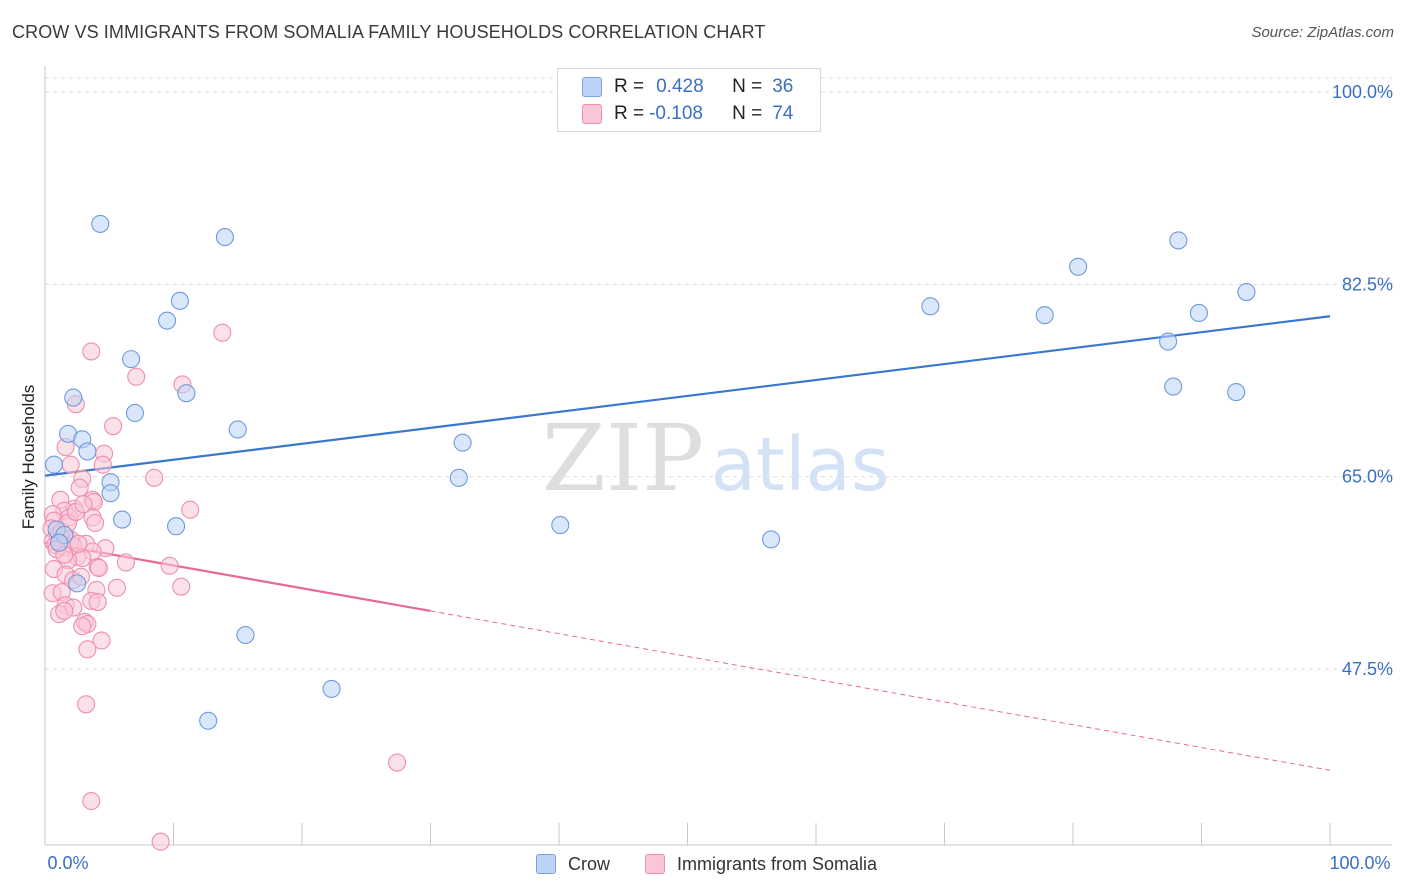  I want to click on x-tick-label: 100.0%, so click(1359, 863).